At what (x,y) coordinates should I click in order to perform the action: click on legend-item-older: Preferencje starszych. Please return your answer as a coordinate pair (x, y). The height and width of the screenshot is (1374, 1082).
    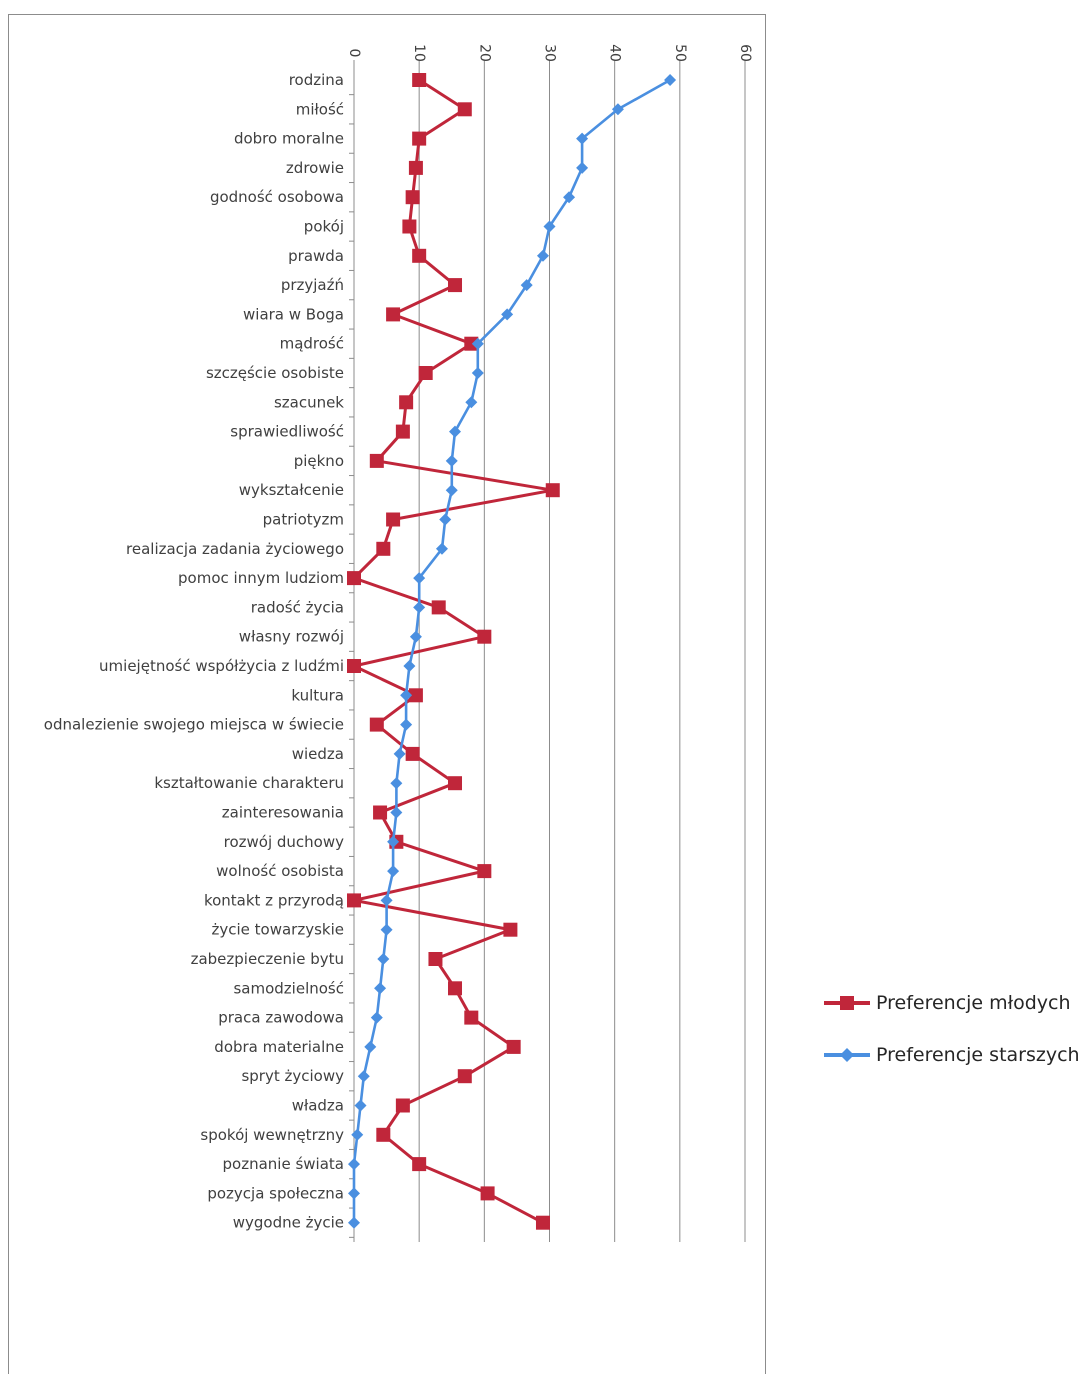
    Looking at the image, I should click on (951, 1055).